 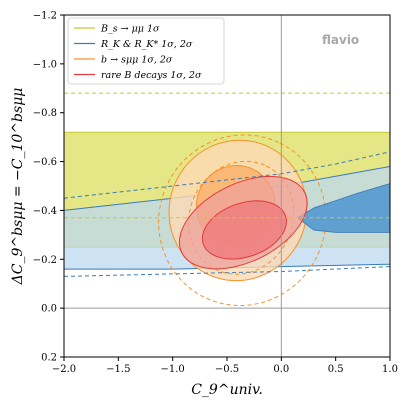 What do you see at coordinates (390, 369) in the screenshot?
I see `x-tick-label: 1.0` at bounding box center [390, 369].